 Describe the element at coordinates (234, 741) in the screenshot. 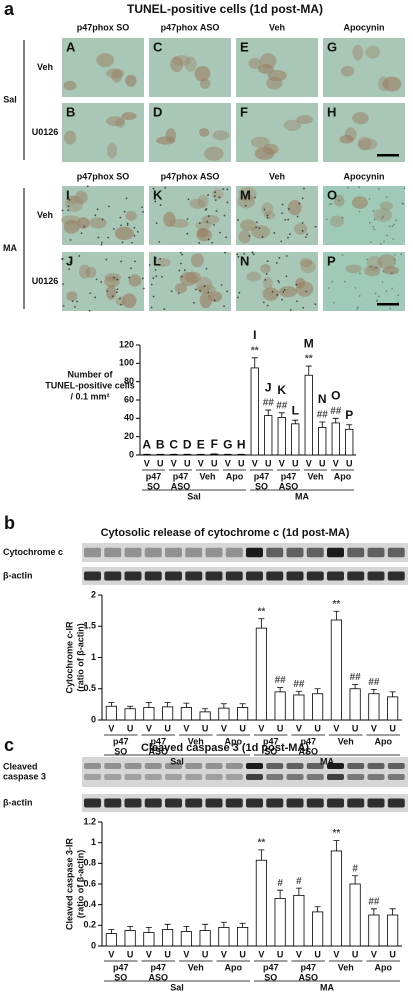

I see `group-label: Apo` at that location.